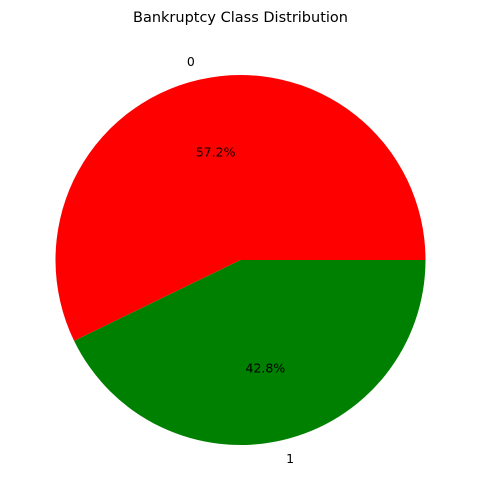 This screenshot has height=502, width=481. What do you see at coordinates (216, 151) in the screenshot?
I see `percent-label-0: 57.2%` at bounding box center [216, 151].